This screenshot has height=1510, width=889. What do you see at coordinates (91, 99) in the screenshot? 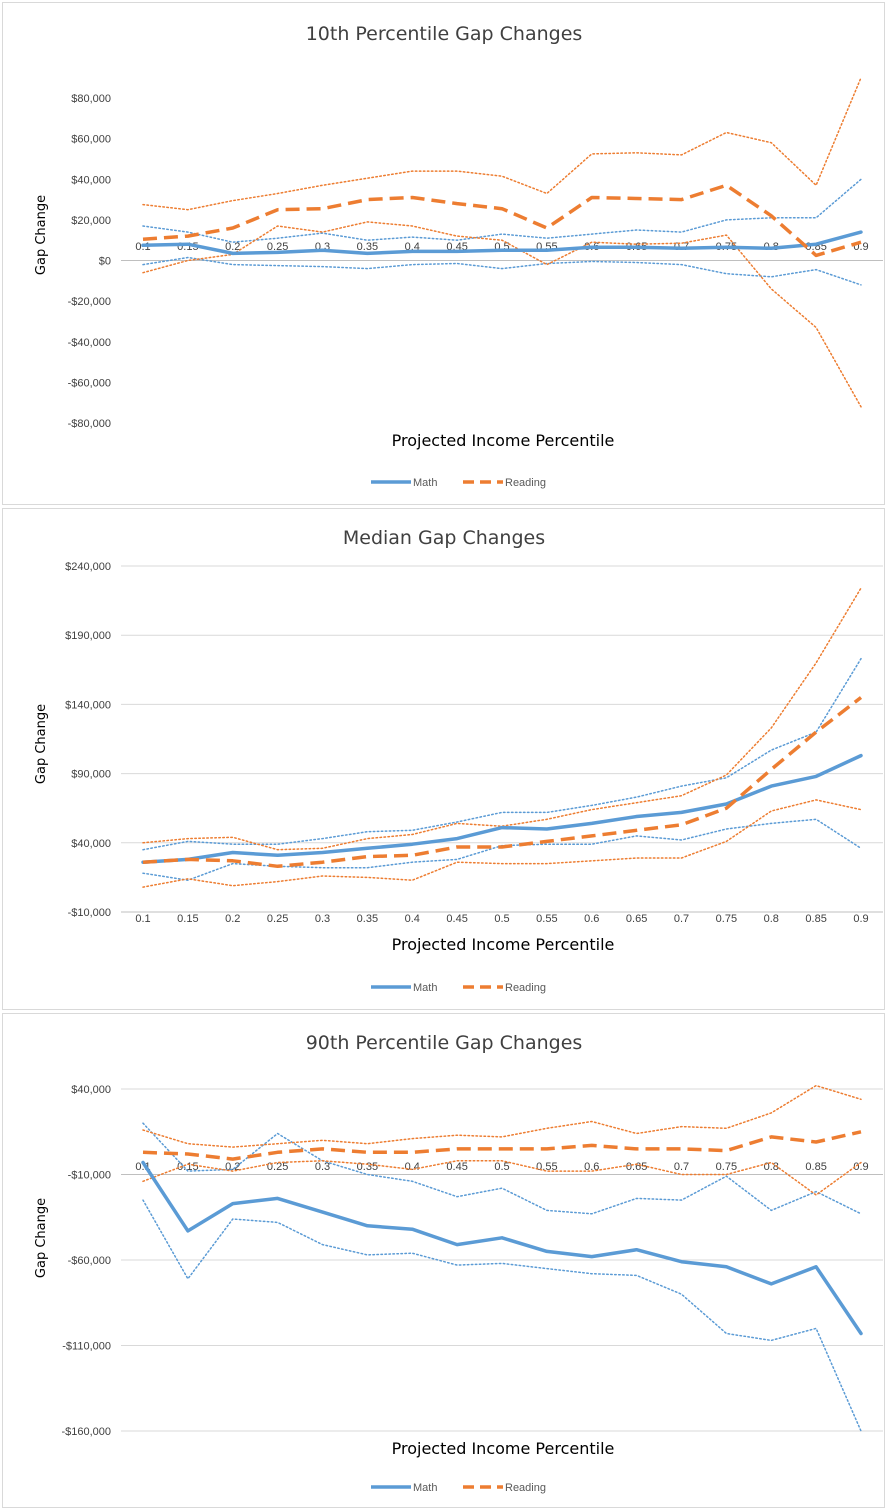
I see `y-tick-label: $80,000` at bounding box center [91, 99].